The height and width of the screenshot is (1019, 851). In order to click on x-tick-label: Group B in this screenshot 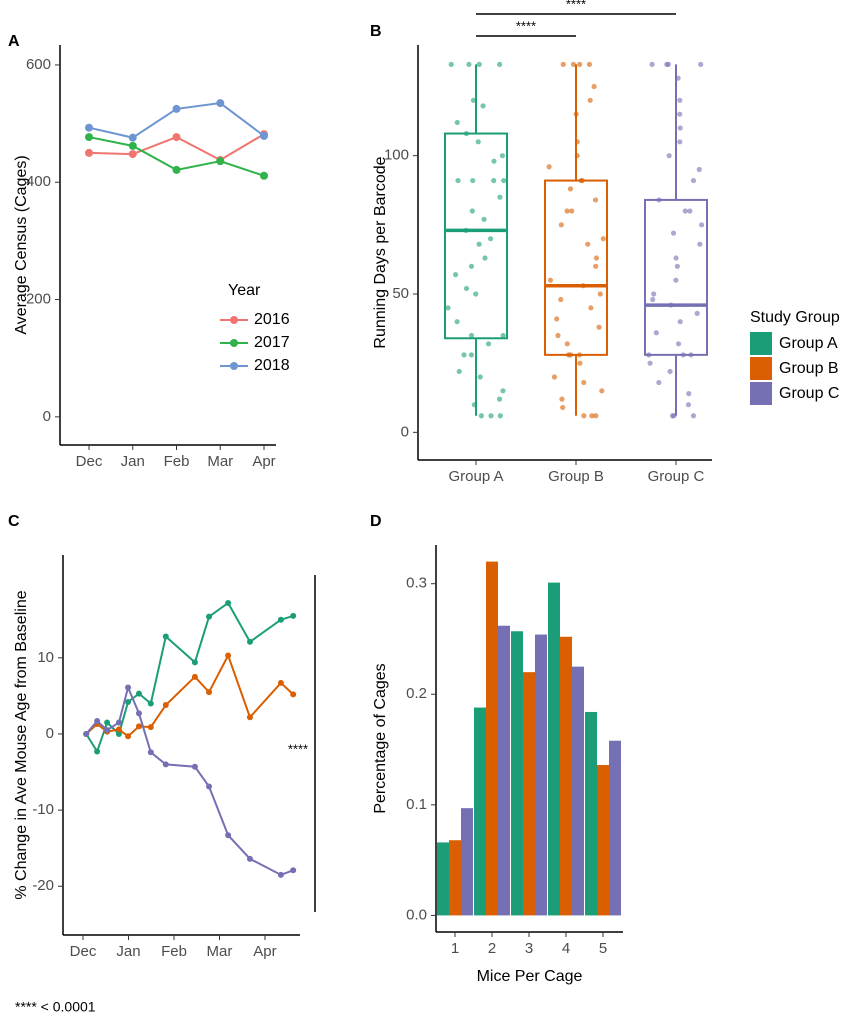, I will do `click(576, 476)`.